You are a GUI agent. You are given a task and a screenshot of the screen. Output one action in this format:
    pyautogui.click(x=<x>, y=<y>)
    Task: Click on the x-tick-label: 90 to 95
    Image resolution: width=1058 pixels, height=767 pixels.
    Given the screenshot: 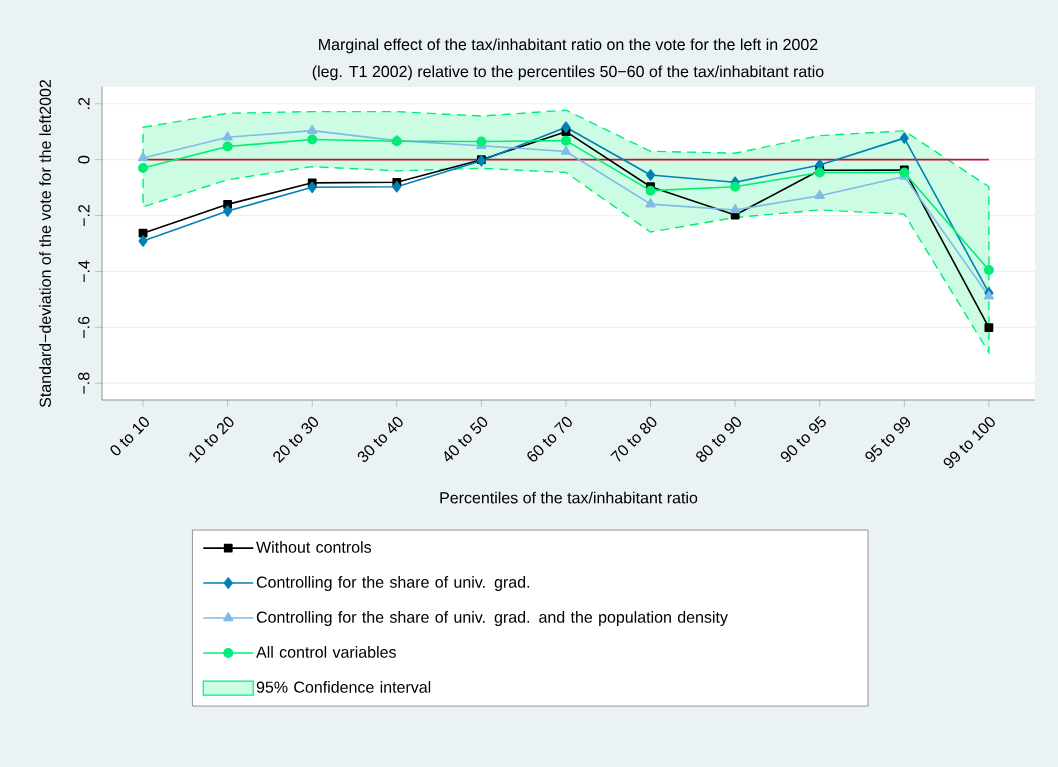 What is the action you would take?
    pyautogui.click(x=803, y=438)
    